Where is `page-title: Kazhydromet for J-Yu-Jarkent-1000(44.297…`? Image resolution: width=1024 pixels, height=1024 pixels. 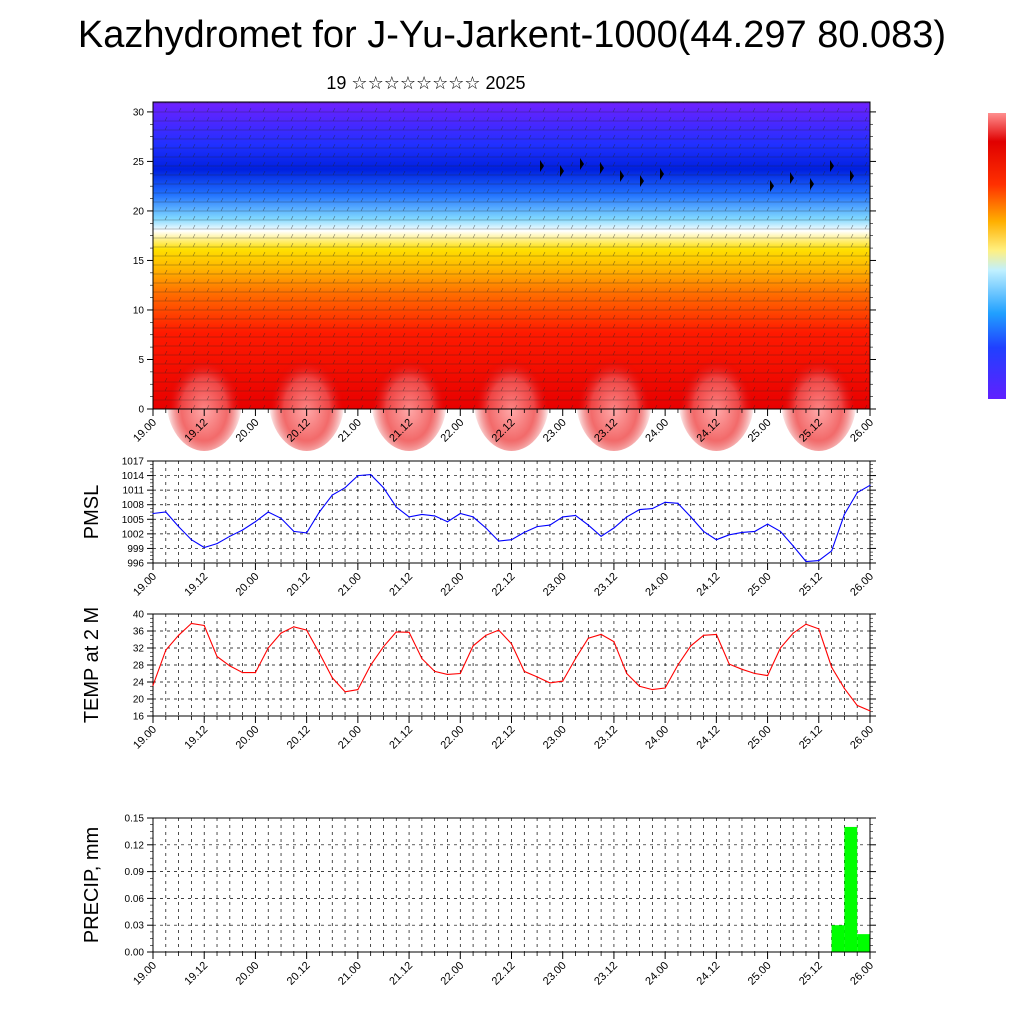
page-title: Kazhydromet for J-Yu-Jarkent-1000(44.297… is located at coordinates (512, 35).